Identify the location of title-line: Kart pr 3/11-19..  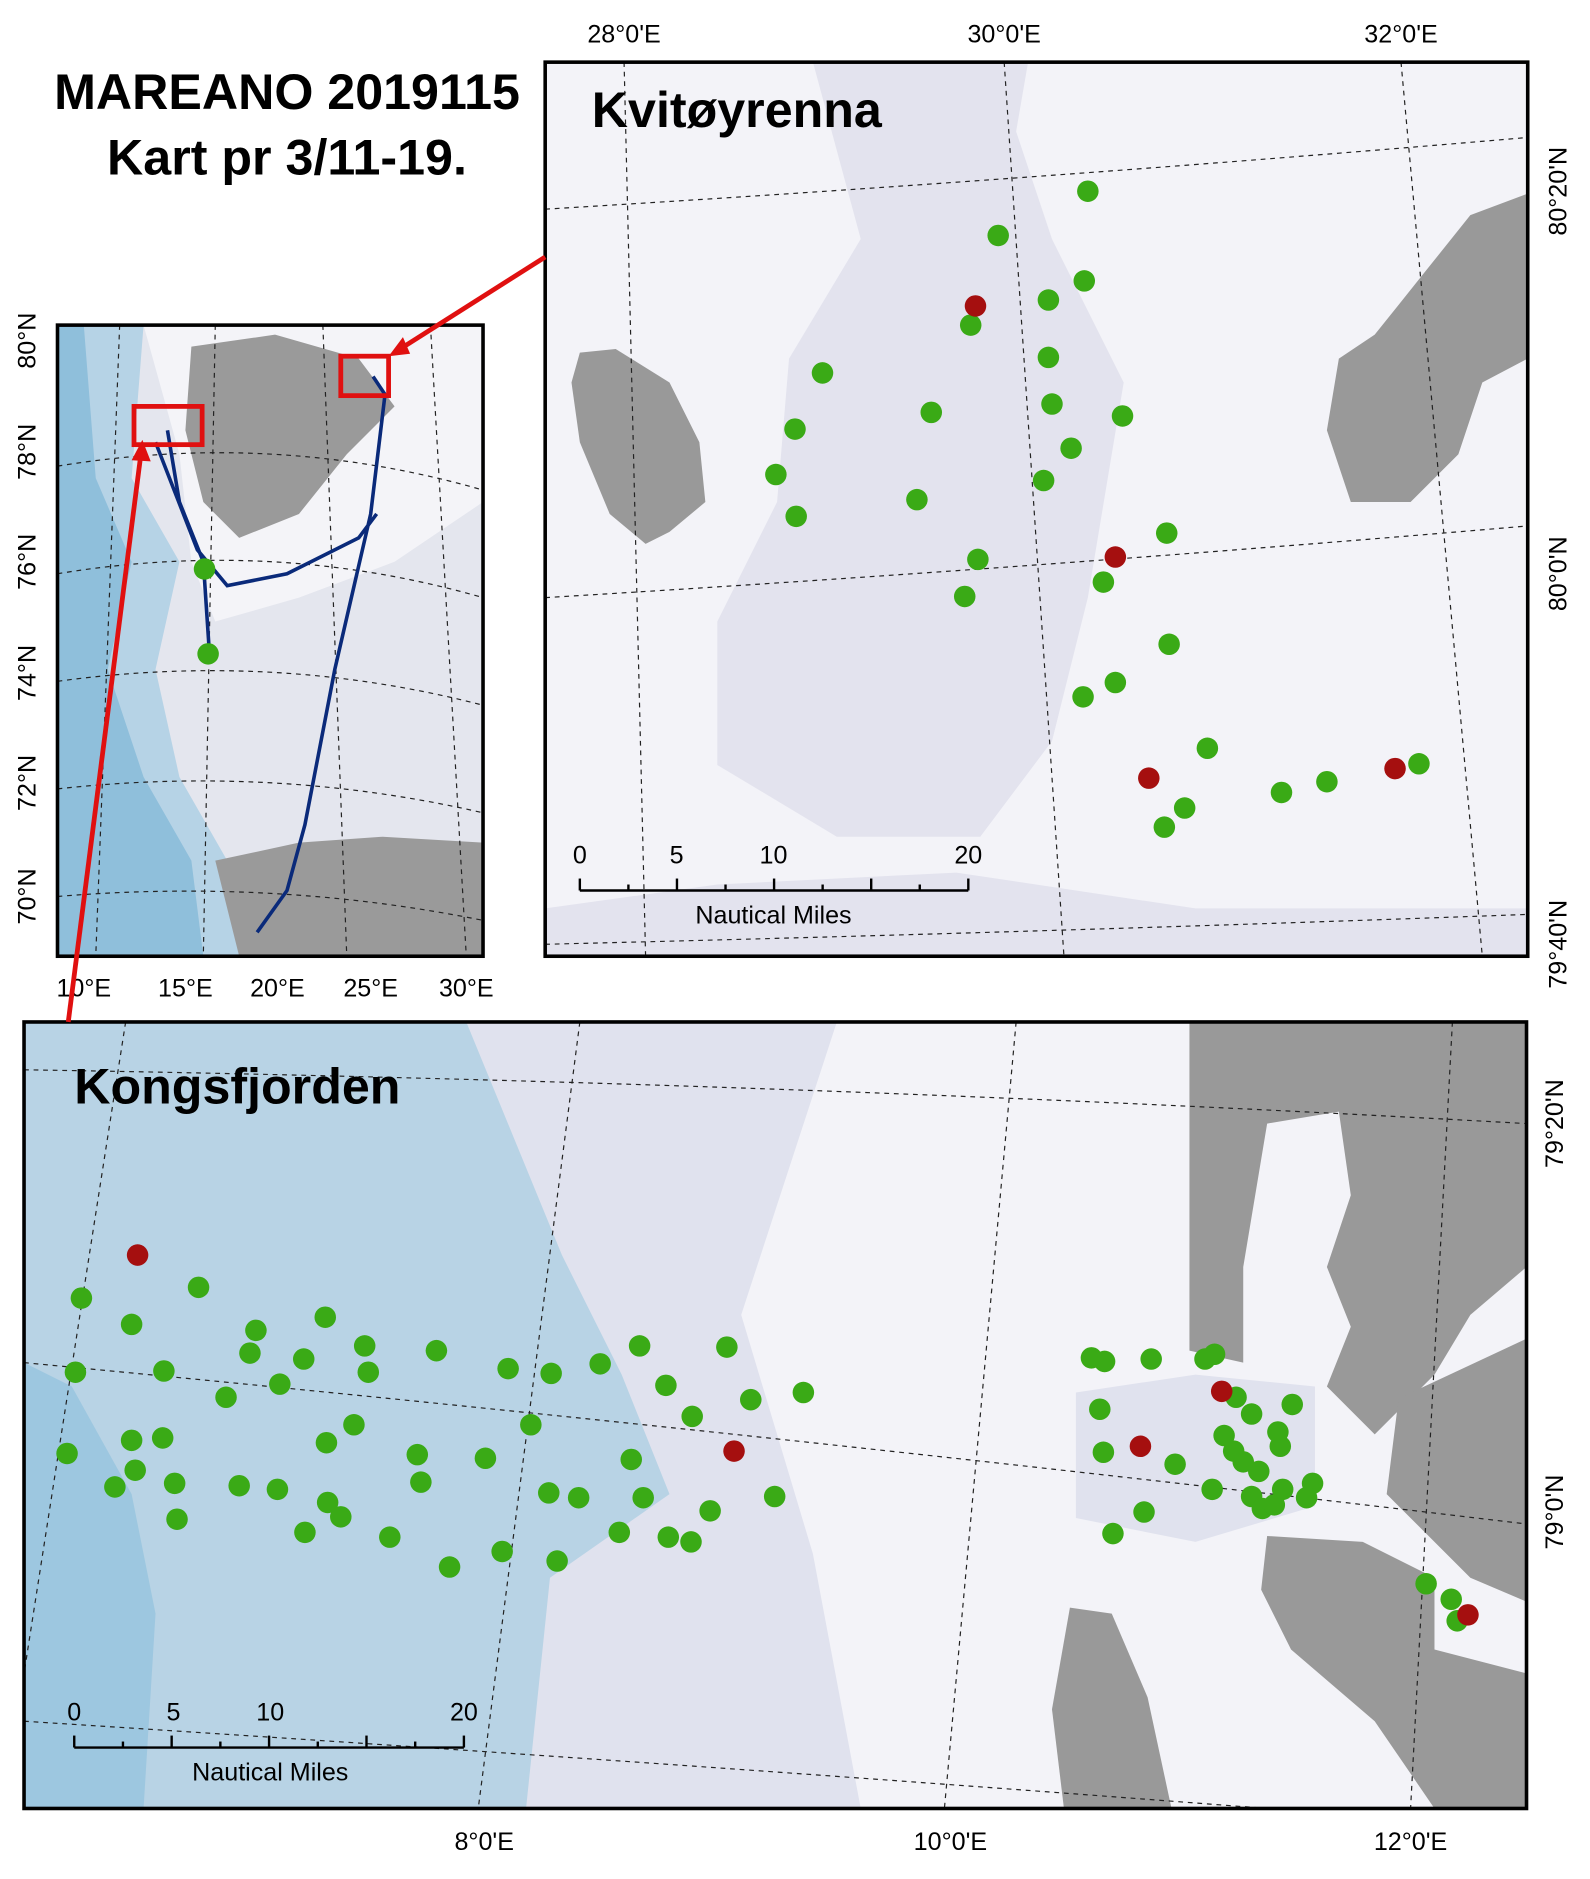
(287, 158).